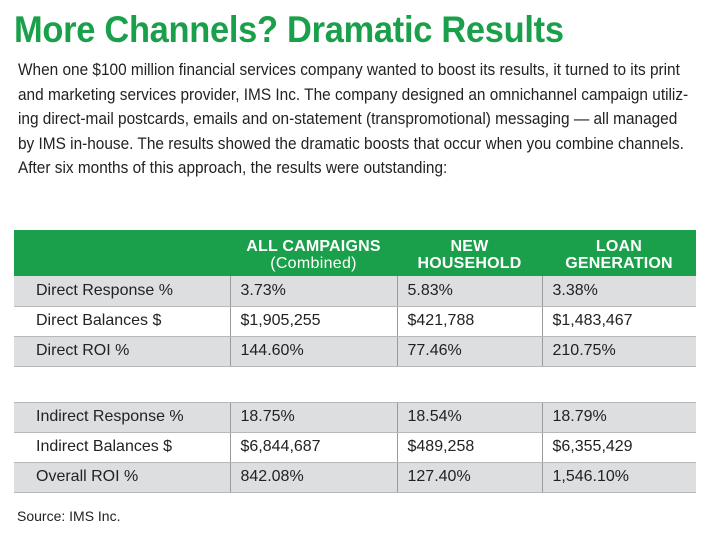 This screenshot has height=537, width=707. What do you see at coordinates (469, 351) in the screenshot?
I see `cell-new-household: 77.46%` at bounding box center [469, 351].